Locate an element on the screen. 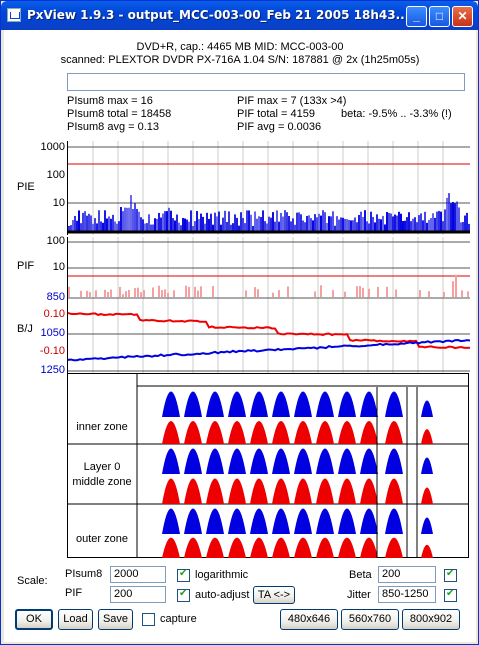 This screenshot has width=479, height=645. jitter-scale-label: Jitter is located at coordinates (359, 595).